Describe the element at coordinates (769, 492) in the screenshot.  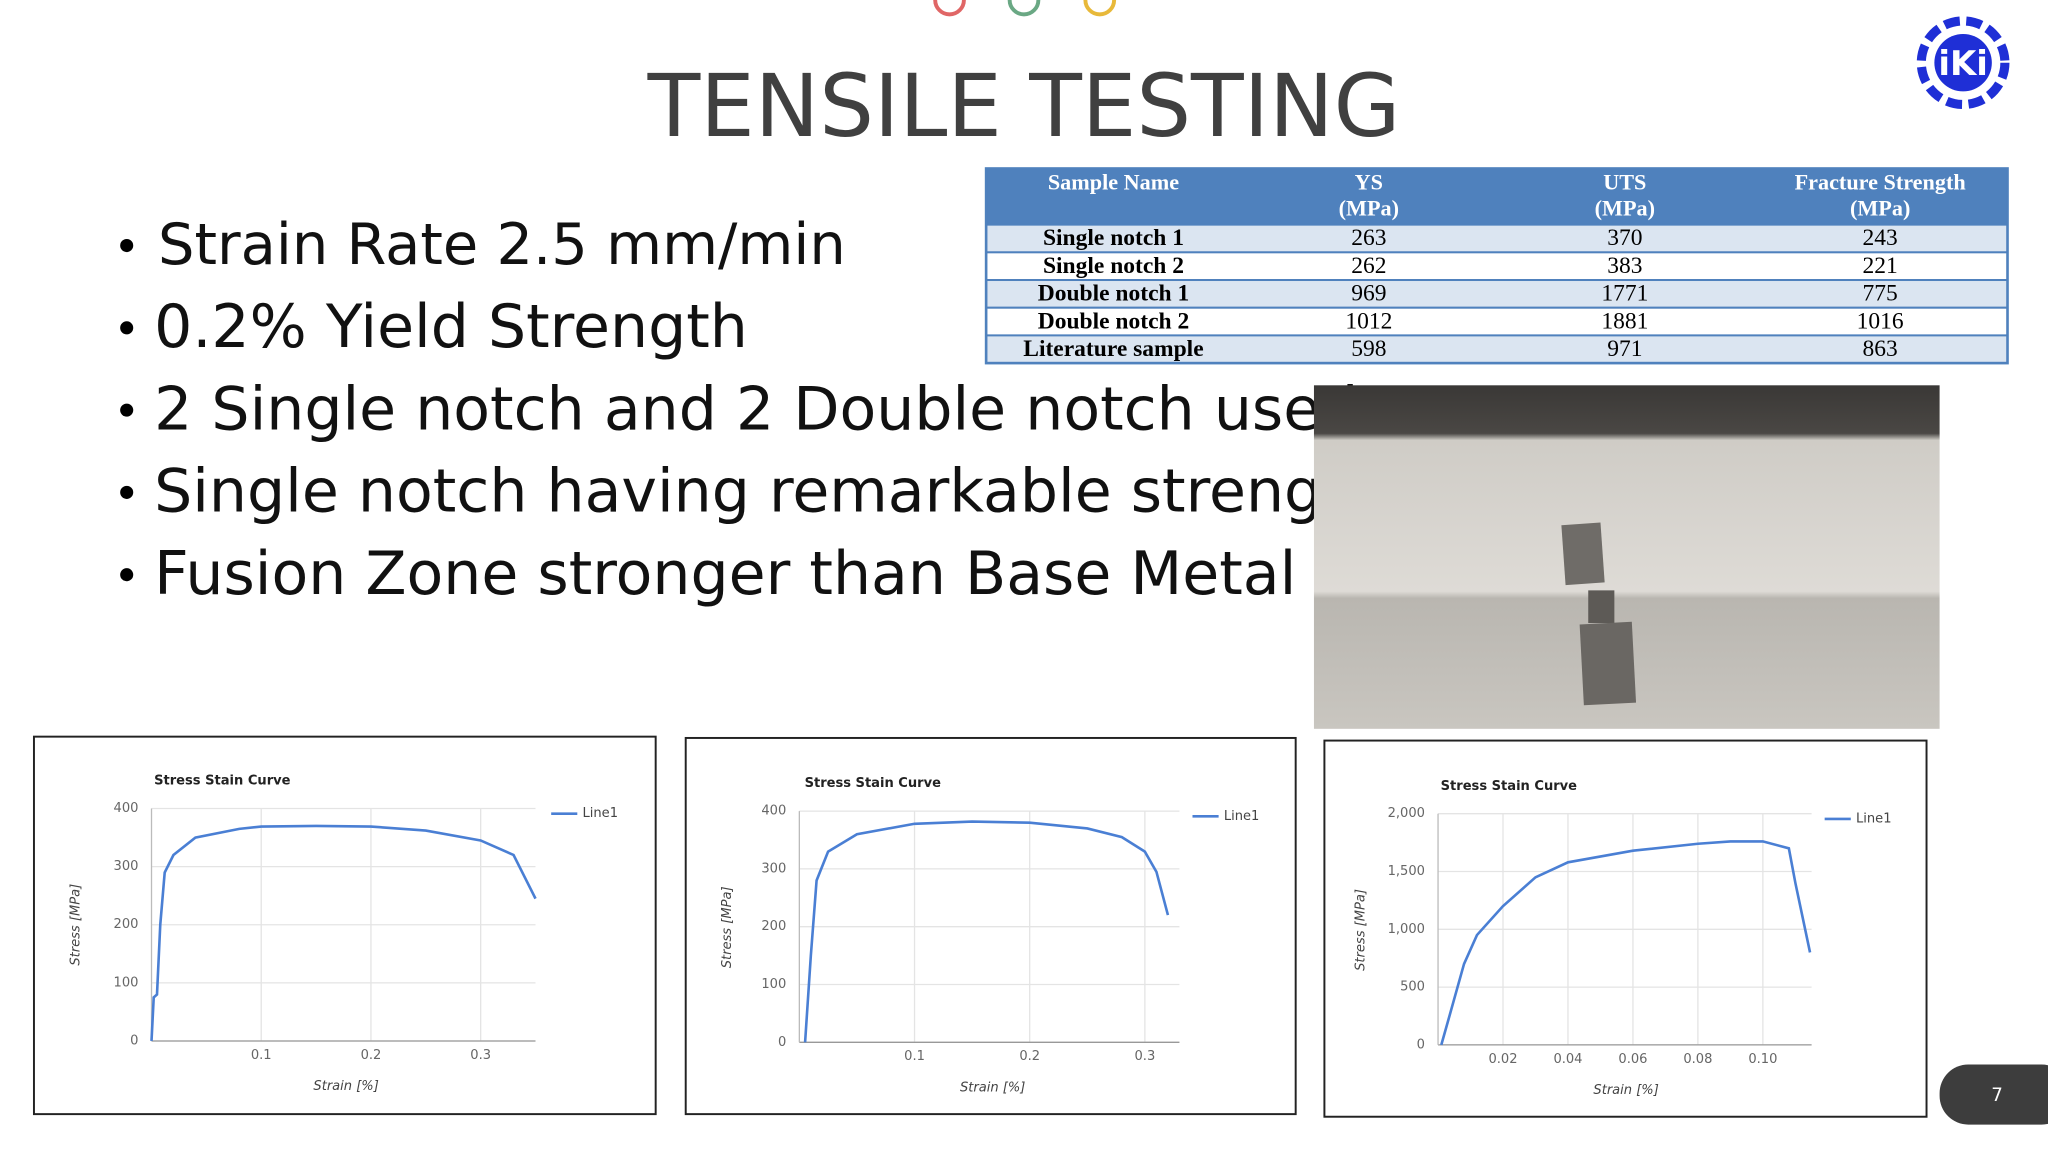
I see `bullet-text: Single notch having remarkable strength` at that location.